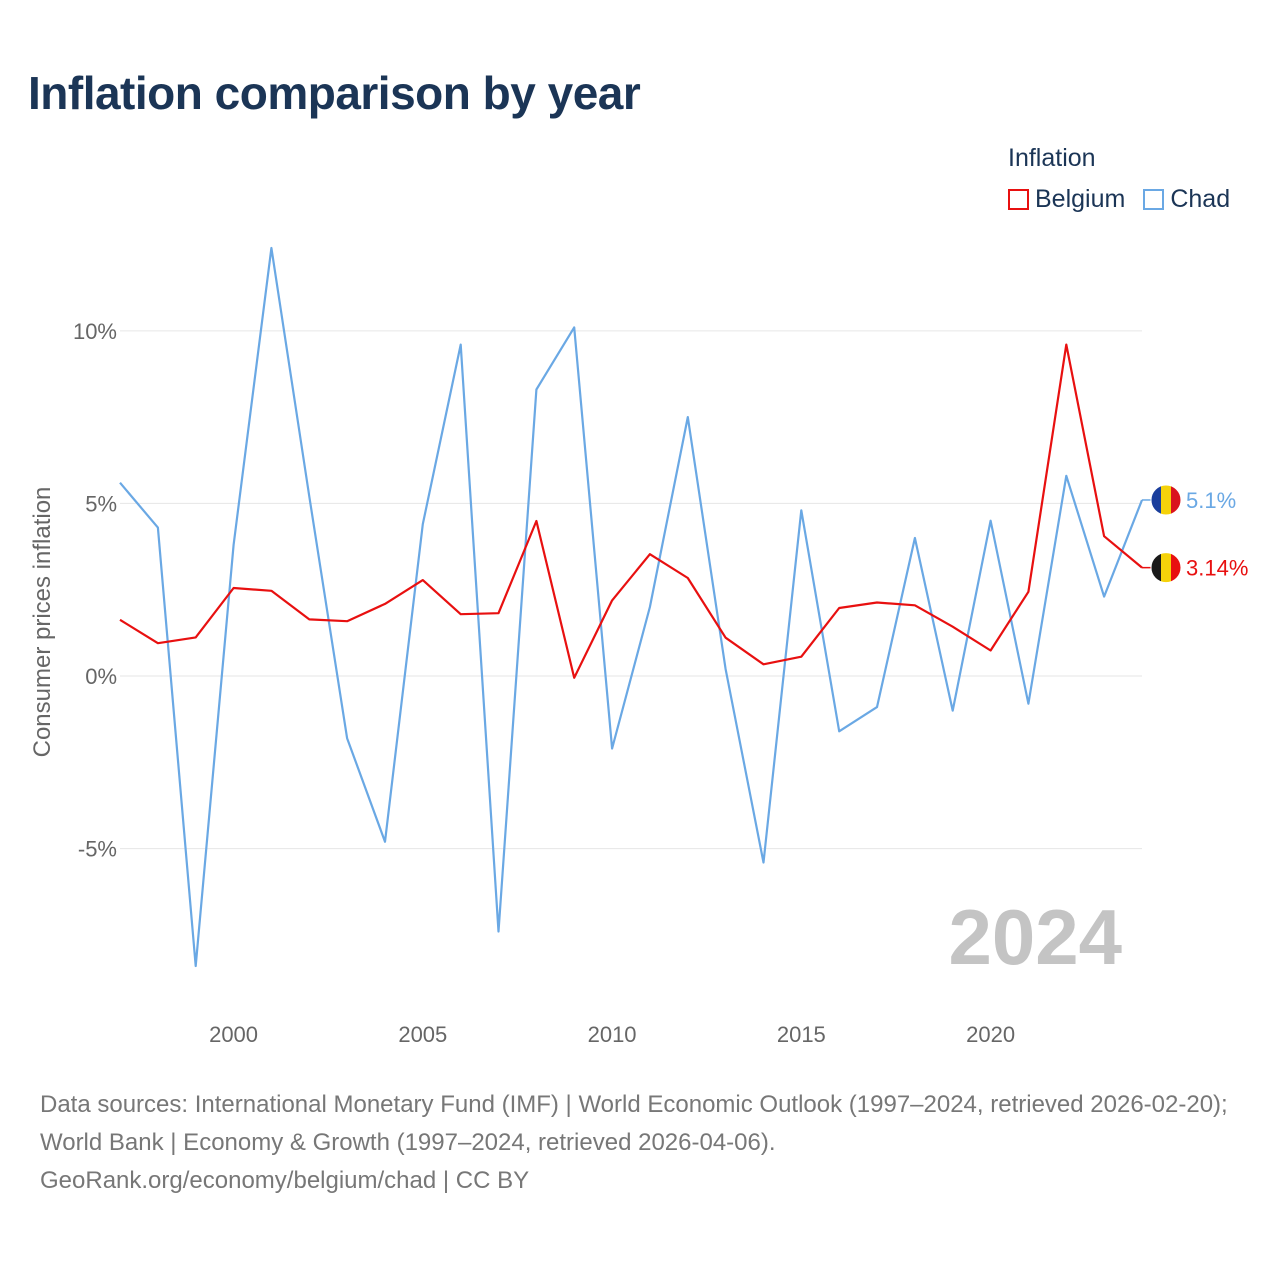  I want to click on x-tick-label: 2000, so click(233, 1034).